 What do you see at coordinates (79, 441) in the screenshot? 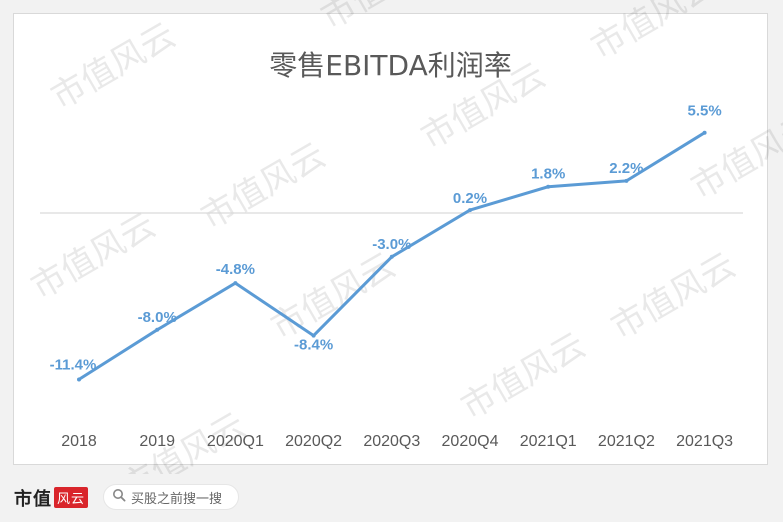
I see `x-tick-label: 2018` at bounding box center [79, 441].